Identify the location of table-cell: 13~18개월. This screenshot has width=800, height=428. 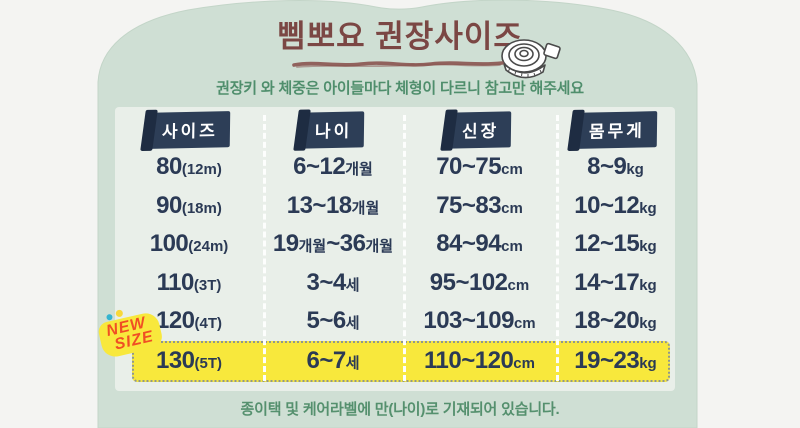
(333, 205).